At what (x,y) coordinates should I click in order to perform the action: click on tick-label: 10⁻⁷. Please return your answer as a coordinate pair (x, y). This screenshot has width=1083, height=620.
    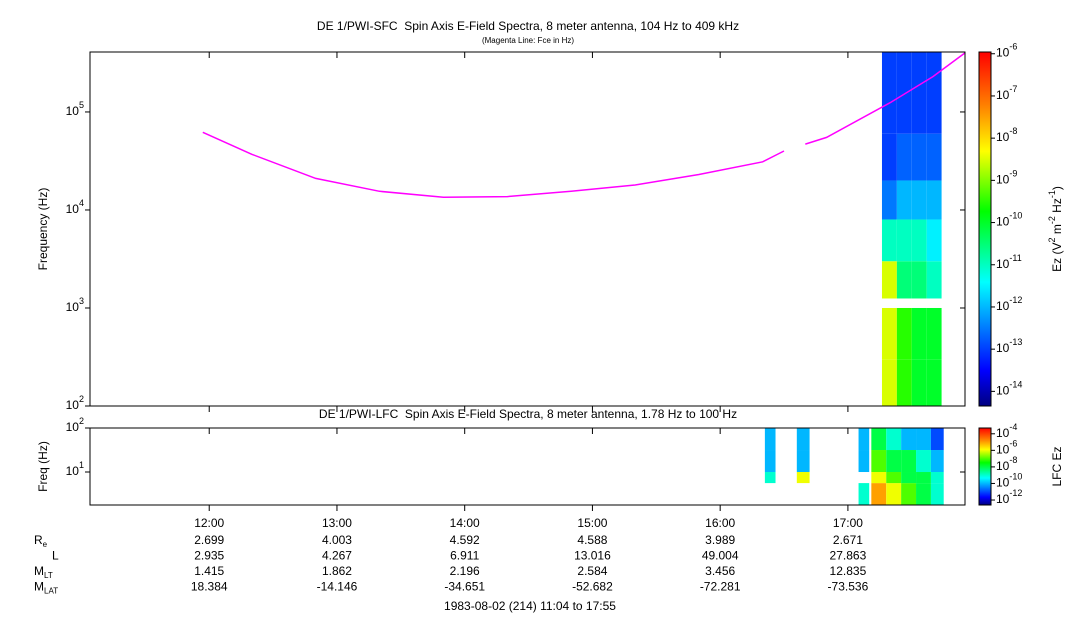
    Looking at the image, I should click on (1006, 93).